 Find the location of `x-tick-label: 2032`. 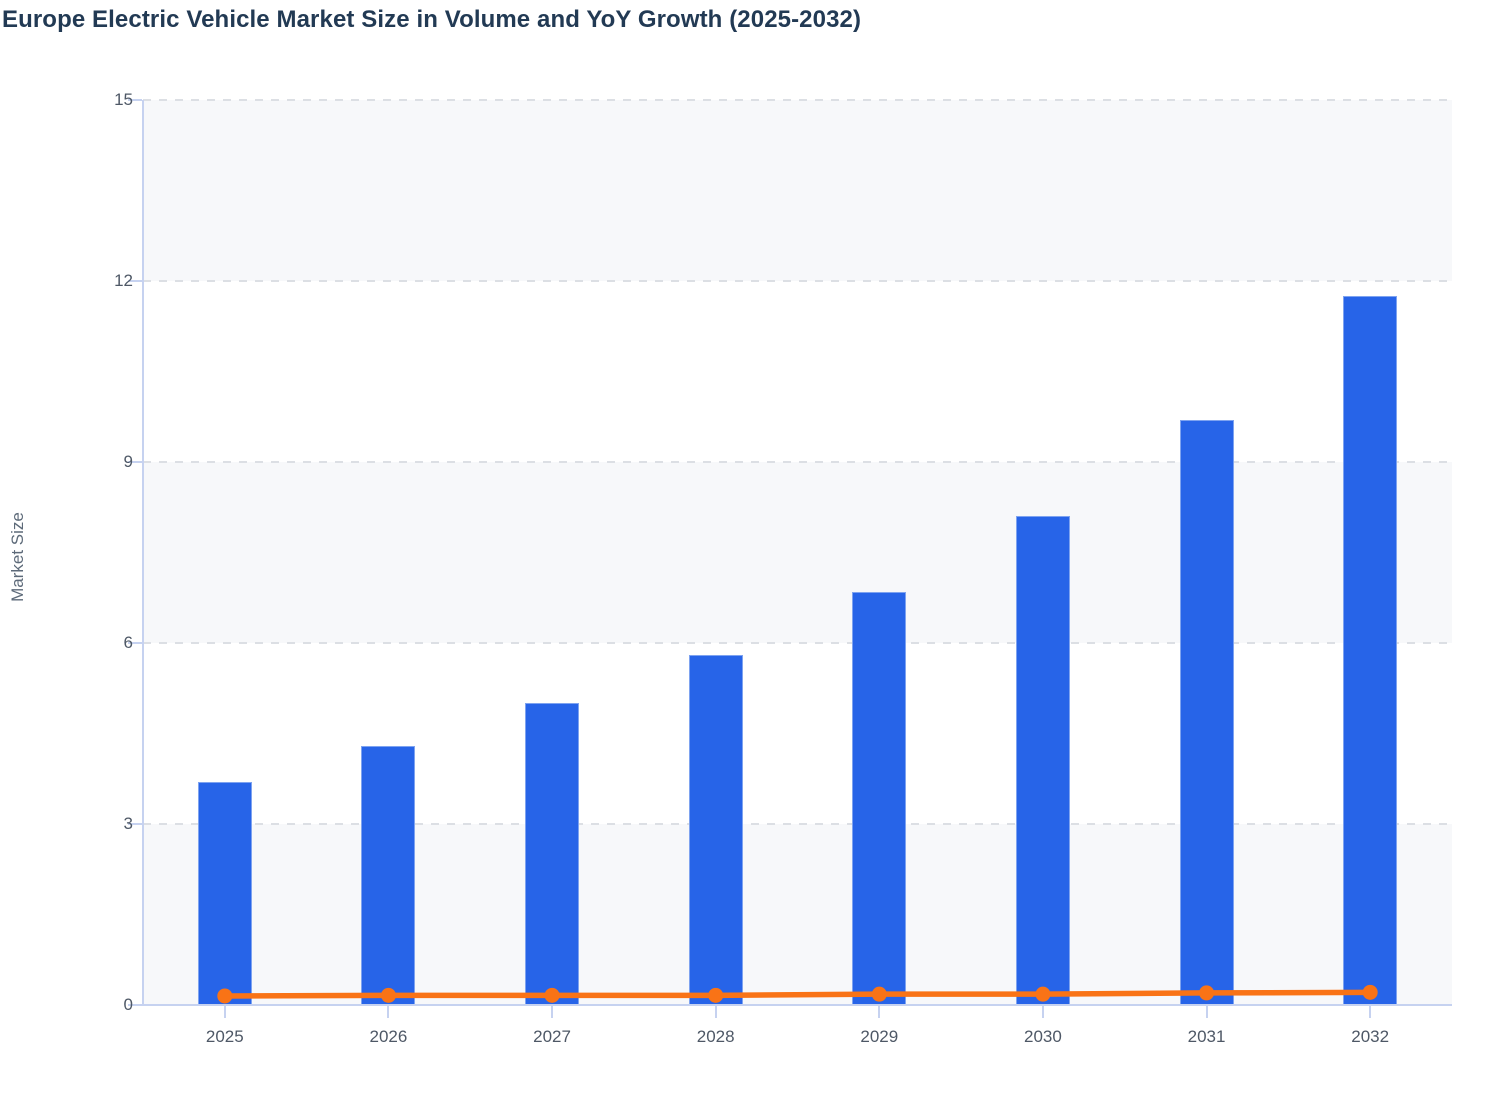

x-tick-label: 2032 is located at coordinates (1370, 1036).